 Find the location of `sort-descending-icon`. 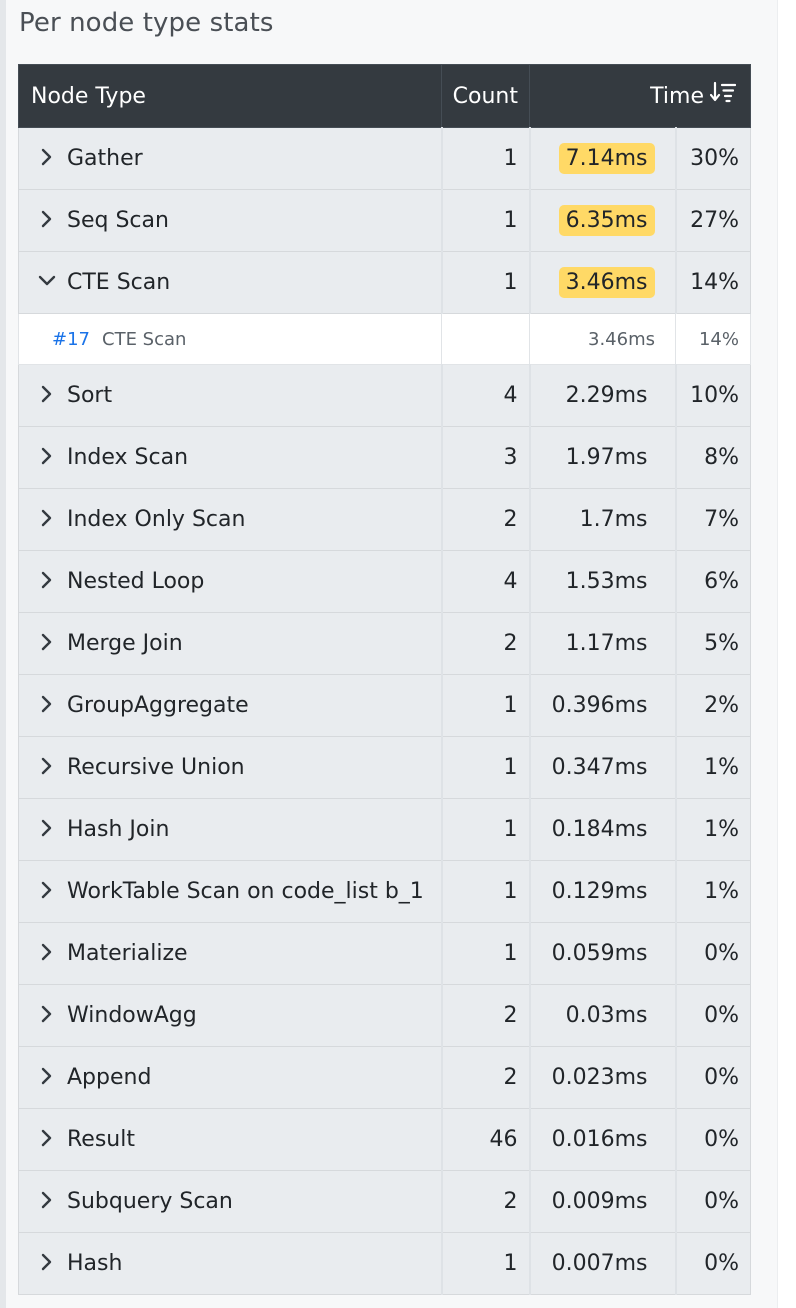

sort-descending-icon is located at coordinates (723, 95).